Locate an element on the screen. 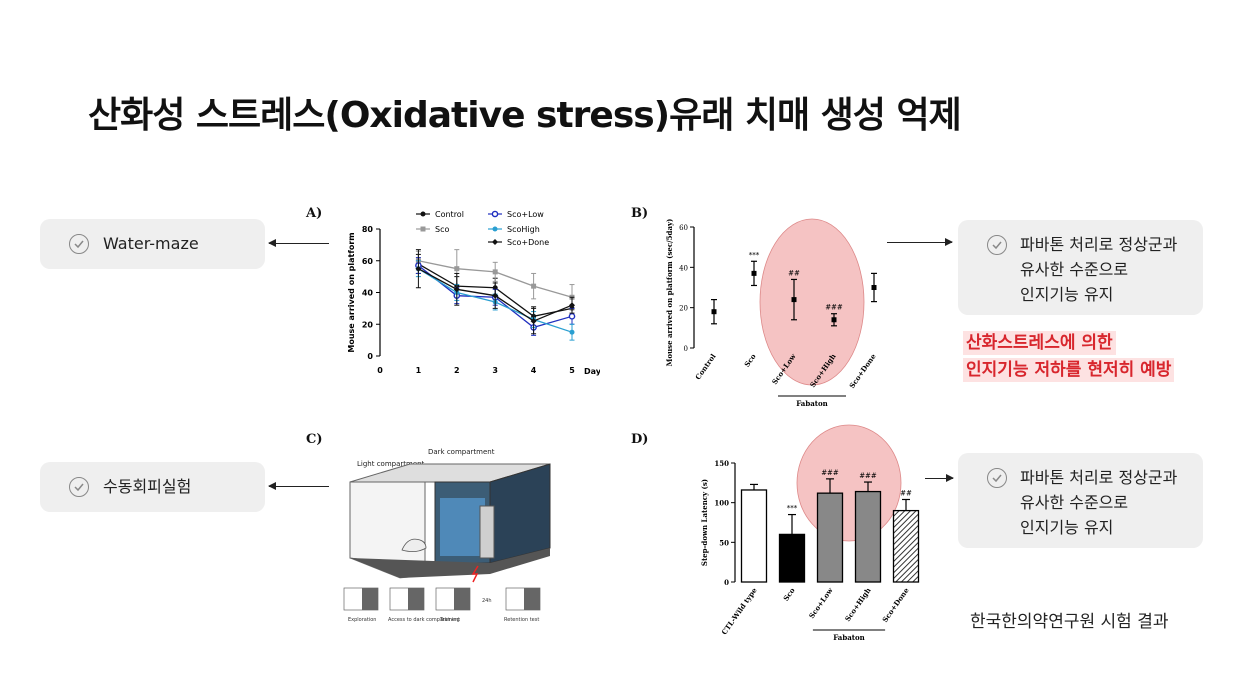  y-axis-label: Mouse arrived on platform (sec/5day) is located at coordinates (669, 293).